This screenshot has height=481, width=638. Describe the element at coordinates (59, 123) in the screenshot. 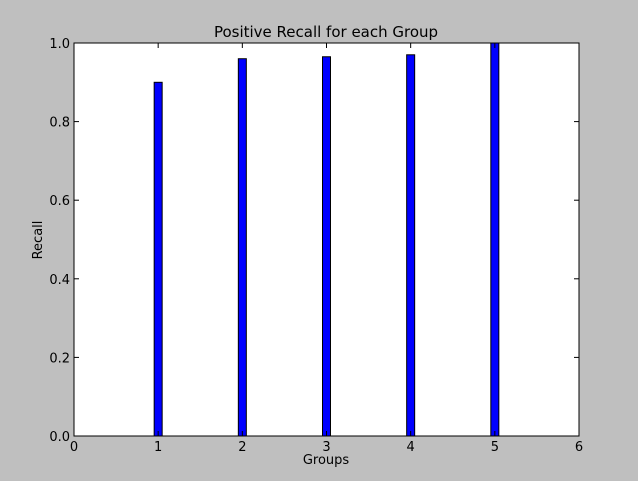

I see `y-tick-label: 0.8` at that location.